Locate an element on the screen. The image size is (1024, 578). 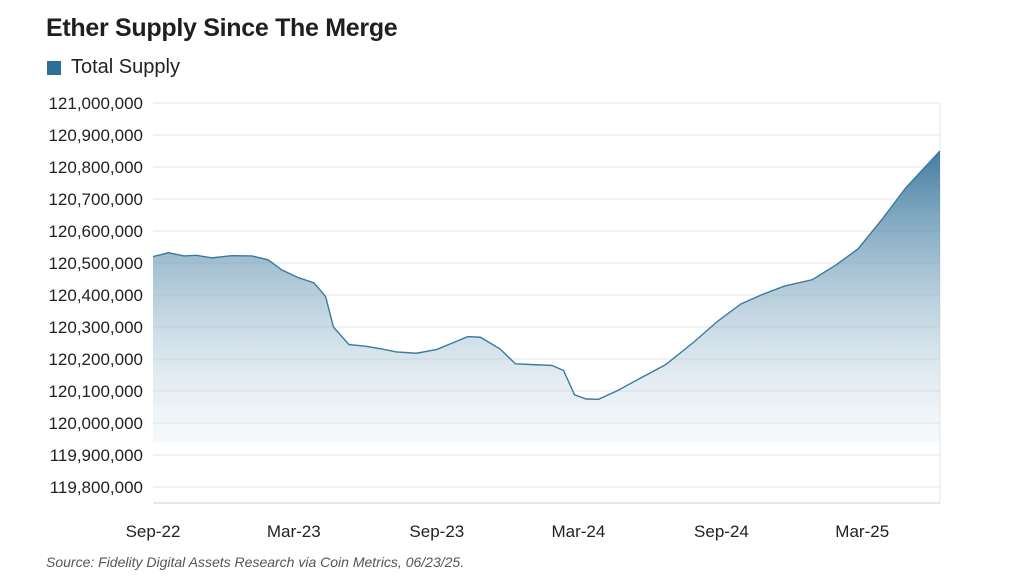
y-tick-label: 120,200,000 is located at coordinates (95, 359).